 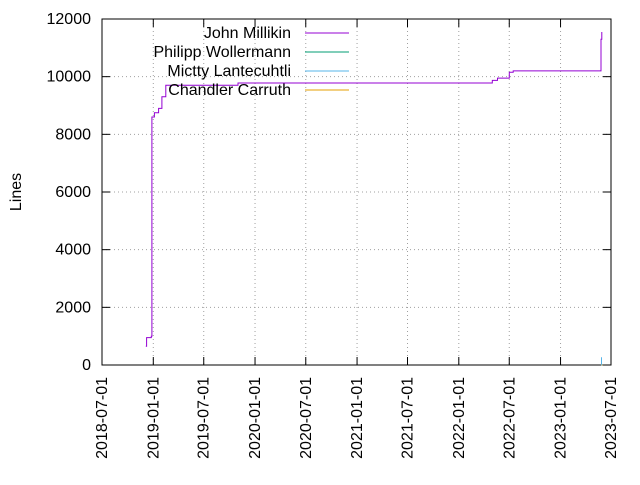 What do you see at coordinates (561, 418) in the screenshot?
I see `x-tick-label: 2023-01-01` at bounding box center [561, 418].